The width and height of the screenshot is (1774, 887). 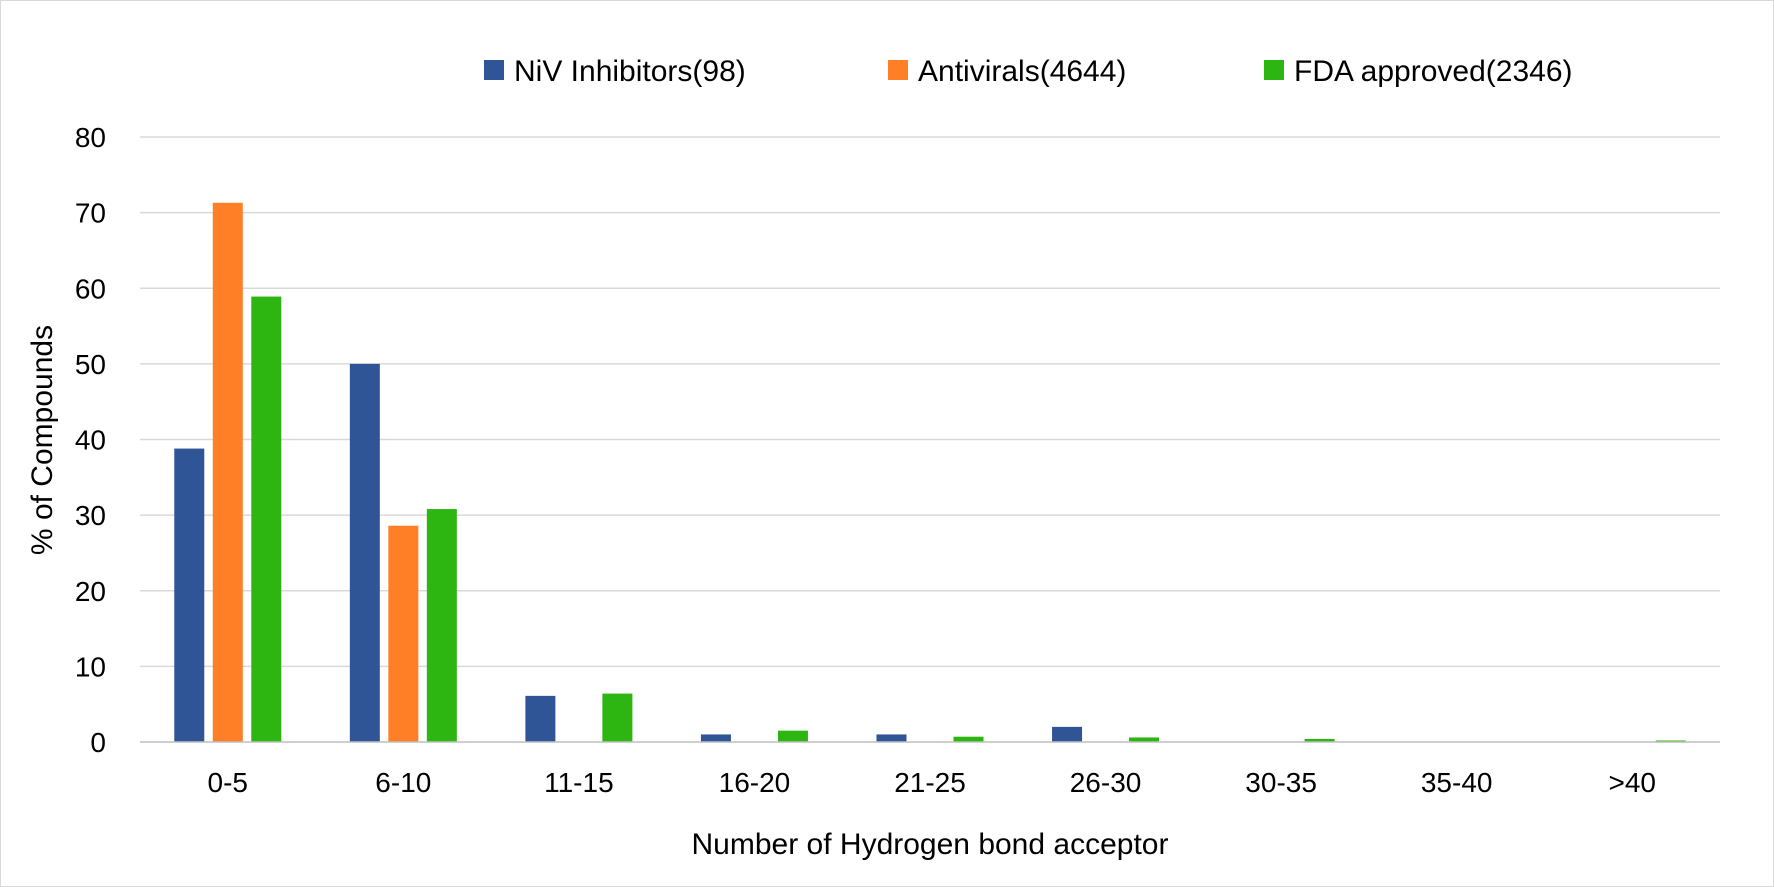 What do you see at coordinates (930, 844) in the screenshot?
I see `x-axis-title: Number of Hydrogen bond acceptor` at bounding box center [930, 844].